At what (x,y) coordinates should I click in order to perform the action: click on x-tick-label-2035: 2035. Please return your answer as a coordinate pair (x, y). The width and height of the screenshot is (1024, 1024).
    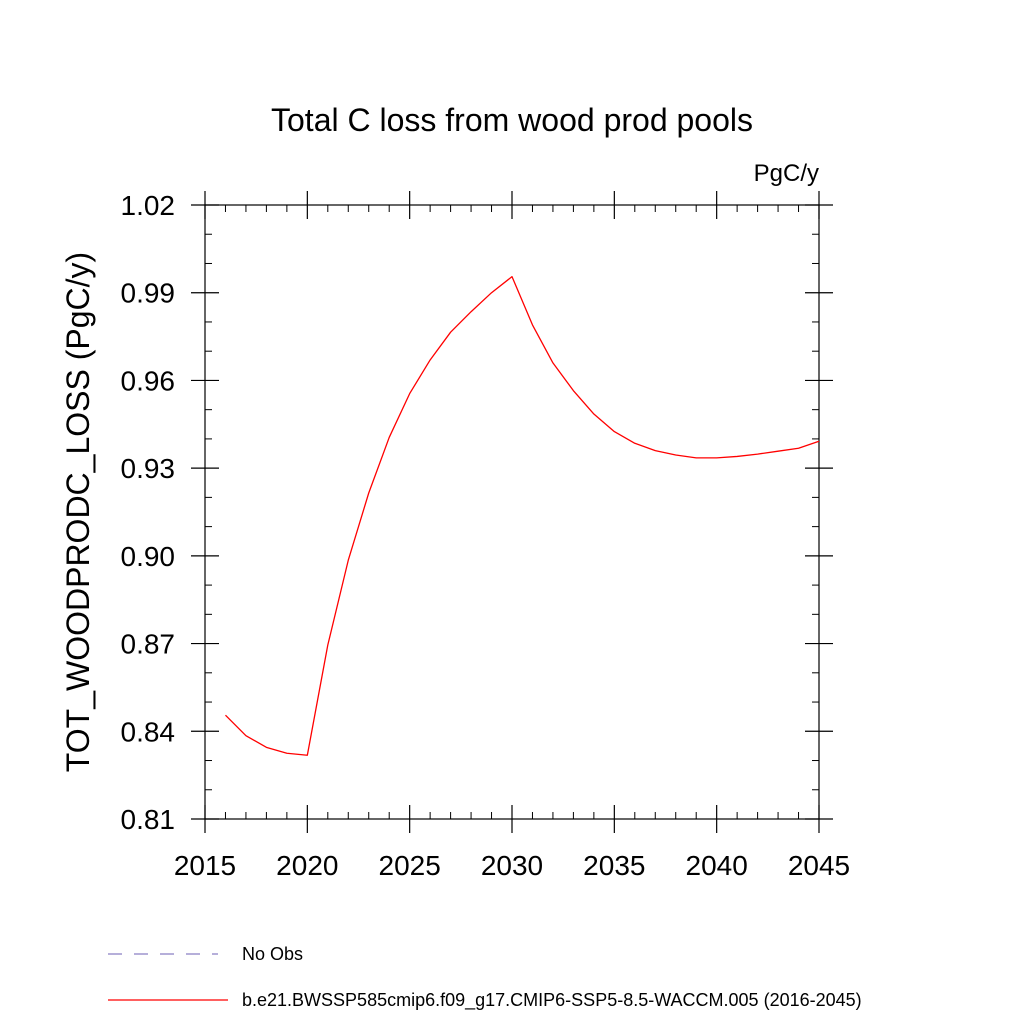
    Looking at the image, I should click on (614, 865).